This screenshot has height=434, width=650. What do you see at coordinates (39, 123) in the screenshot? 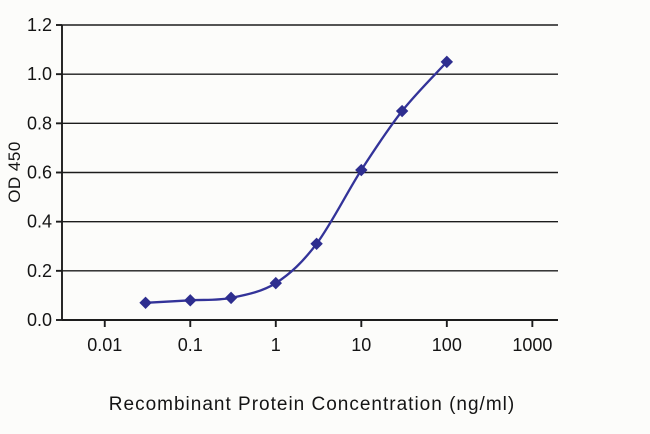
I see `y-tick-label: 0.8` at bounding box center [39, 123].